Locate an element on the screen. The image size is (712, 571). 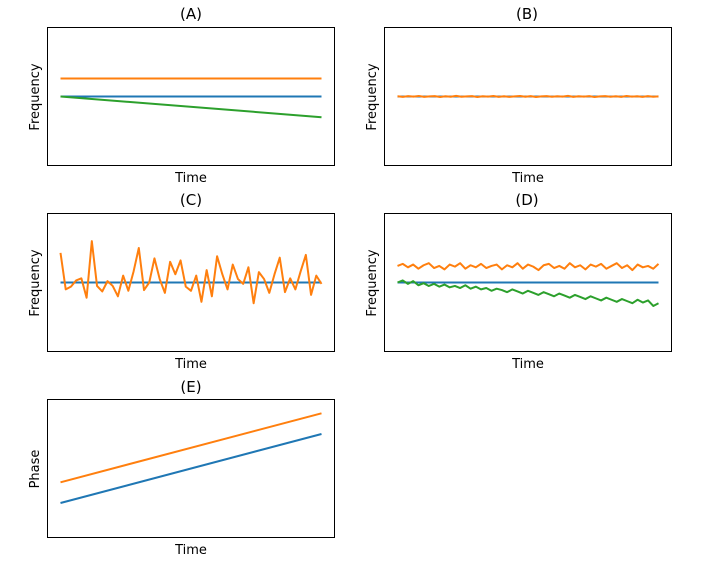
panel-c-plot-area is located at coordinates (191, 272).